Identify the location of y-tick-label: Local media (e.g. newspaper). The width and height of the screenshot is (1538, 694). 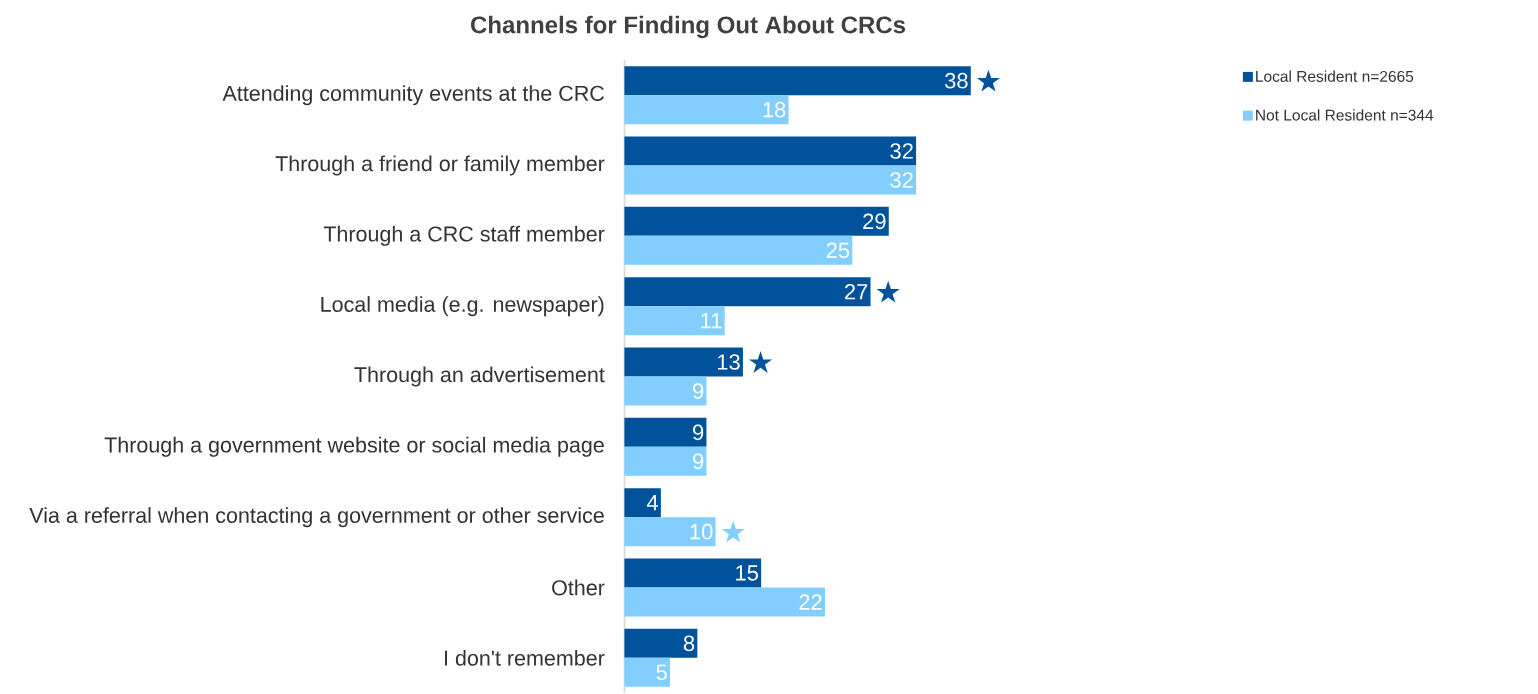
(462, 306).